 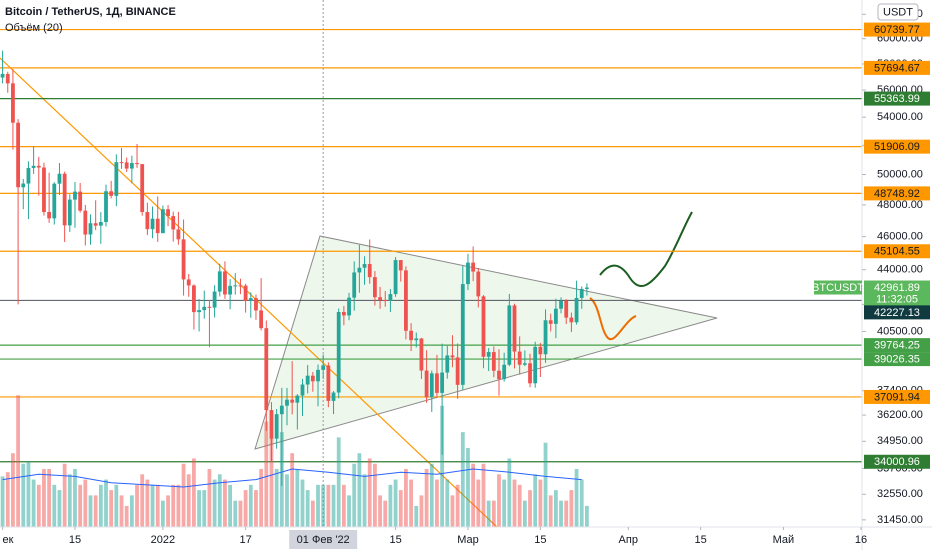 I want to click on x-tick-label: Апр, so click(x=628, y=540).